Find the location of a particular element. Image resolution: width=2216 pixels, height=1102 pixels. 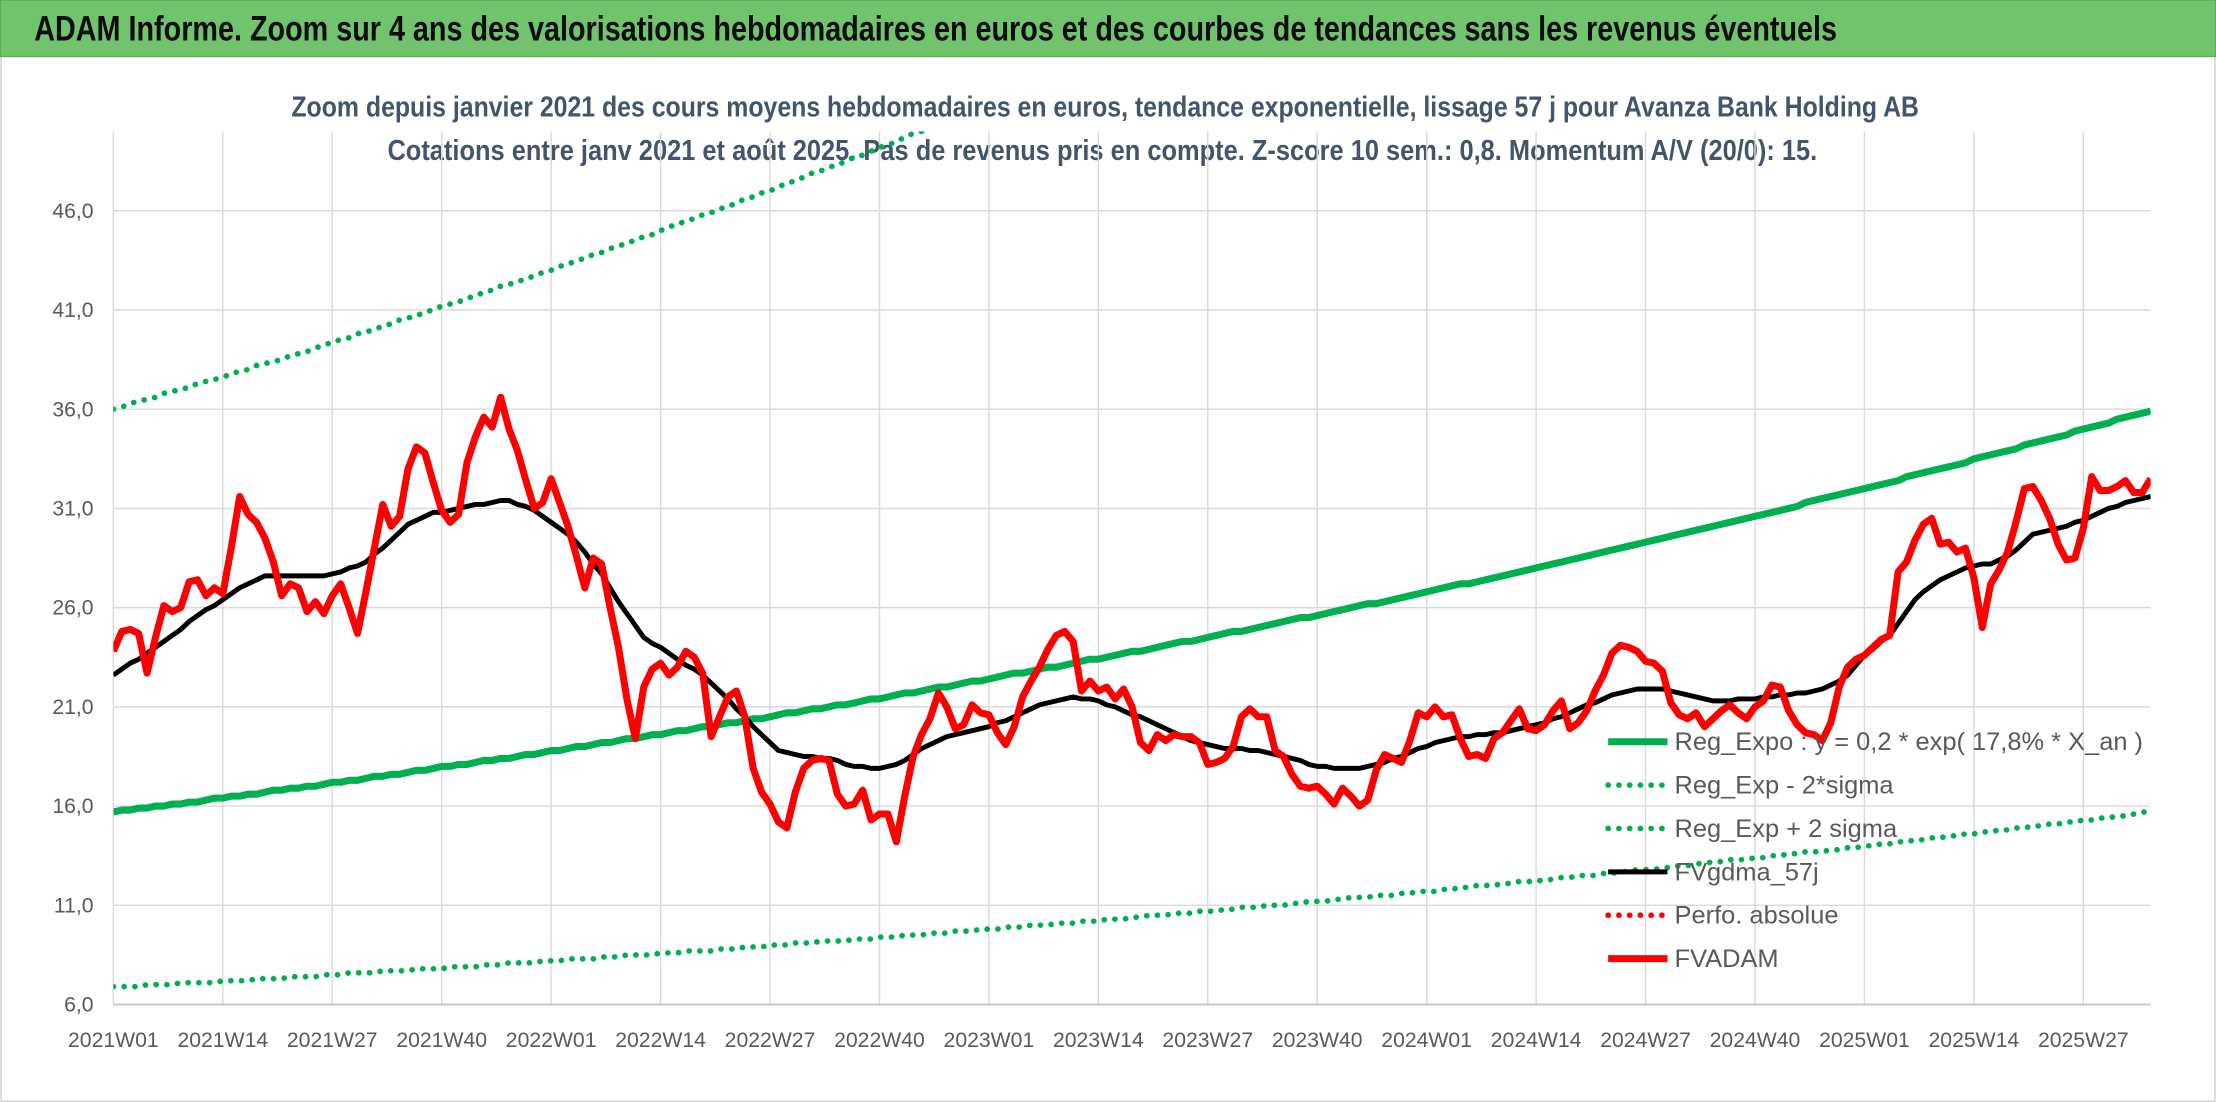

y-tick-label: 6,0 is located at coordinates (78, 1005).